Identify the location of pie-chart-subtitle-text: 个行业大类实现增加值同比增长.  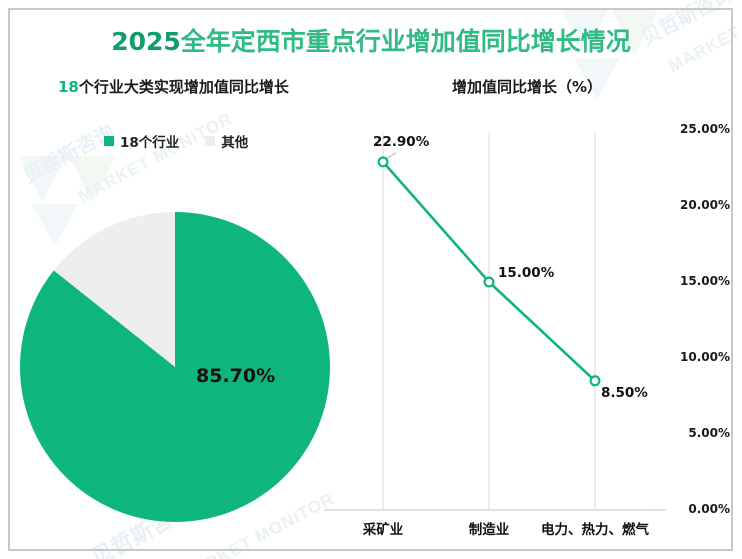
(183, 87).